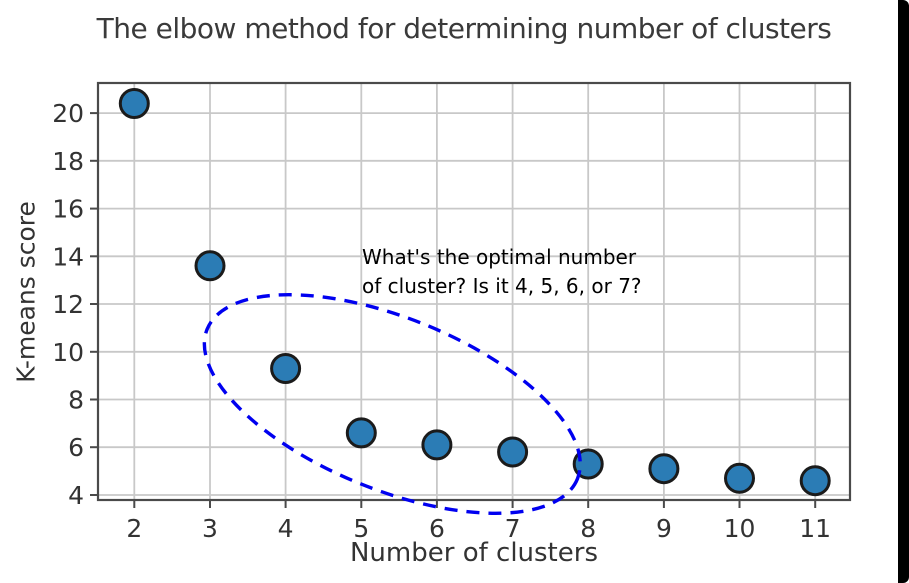 This screenshot has width=909, height=583. I want to click on x-axis-label: Number of clusters, so click(473, 553).